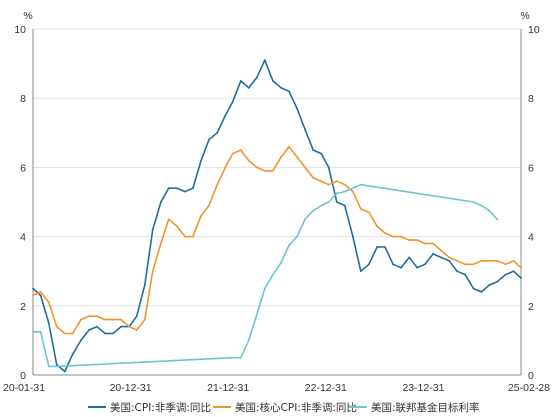 This screenshot has height=417, width=553. What do you see at coordinates (20, 30) in the screenshot?
I see `y-tick-label-left: 10` at bounding box center [20, 30].